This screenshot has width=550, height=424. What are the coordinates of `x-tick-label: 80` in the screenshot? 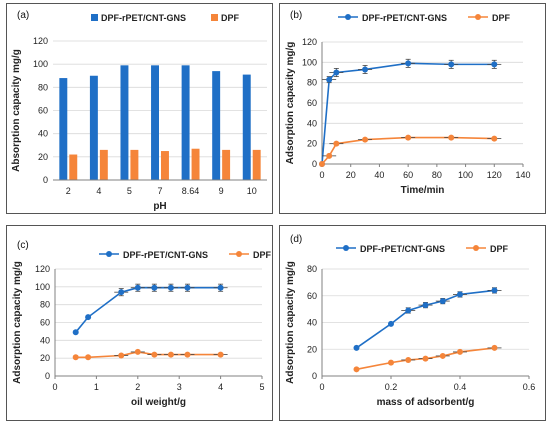 It's located at (437, 175).